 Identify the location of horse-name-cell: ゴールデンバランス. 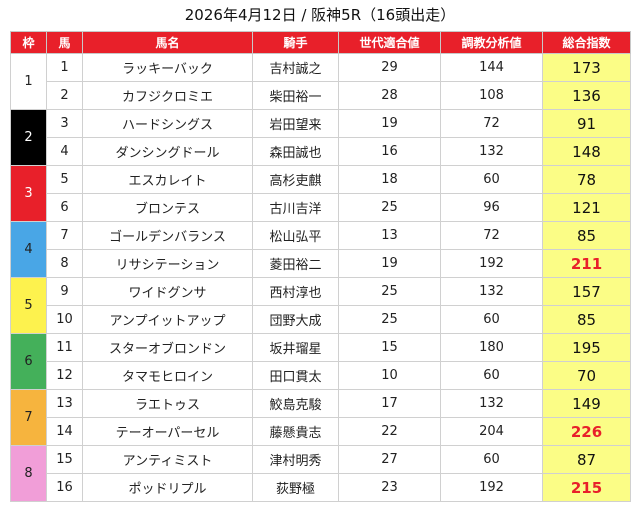
(167, 235).